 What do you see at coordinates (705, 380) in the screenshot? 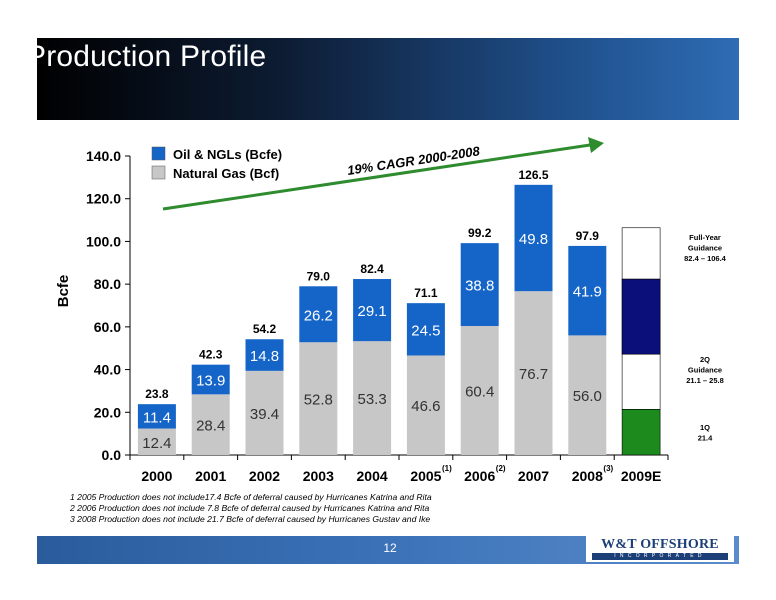
I see `guidance-2q-label: 21.1 – 25.8` at bounding box center [705, 380].